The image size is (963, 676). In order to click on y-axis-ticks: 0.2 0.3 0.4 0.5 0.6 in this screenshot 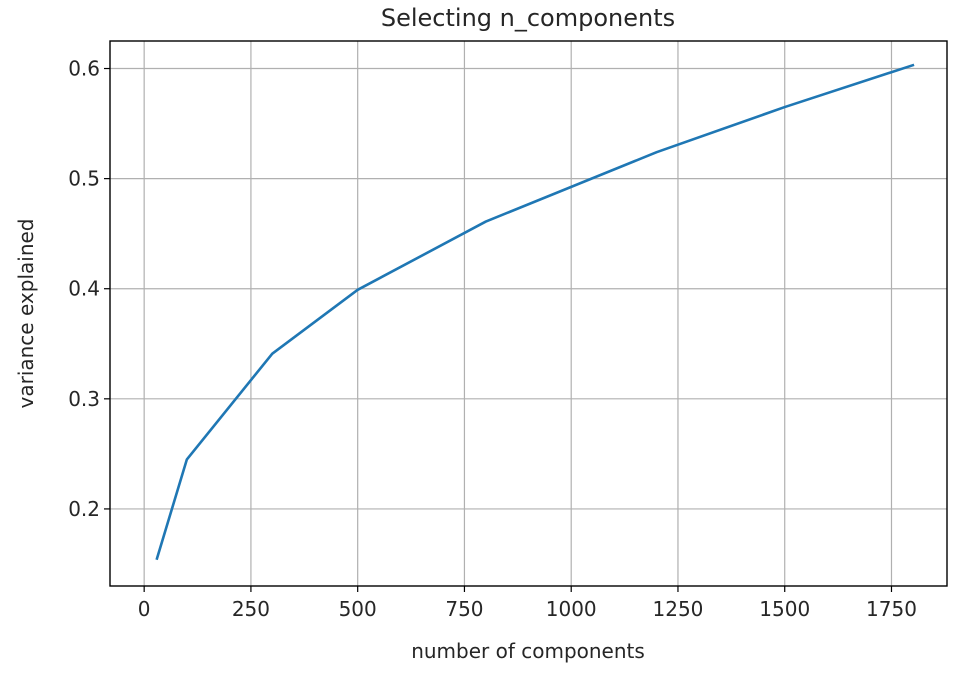, I will do `click(89, 289)`.